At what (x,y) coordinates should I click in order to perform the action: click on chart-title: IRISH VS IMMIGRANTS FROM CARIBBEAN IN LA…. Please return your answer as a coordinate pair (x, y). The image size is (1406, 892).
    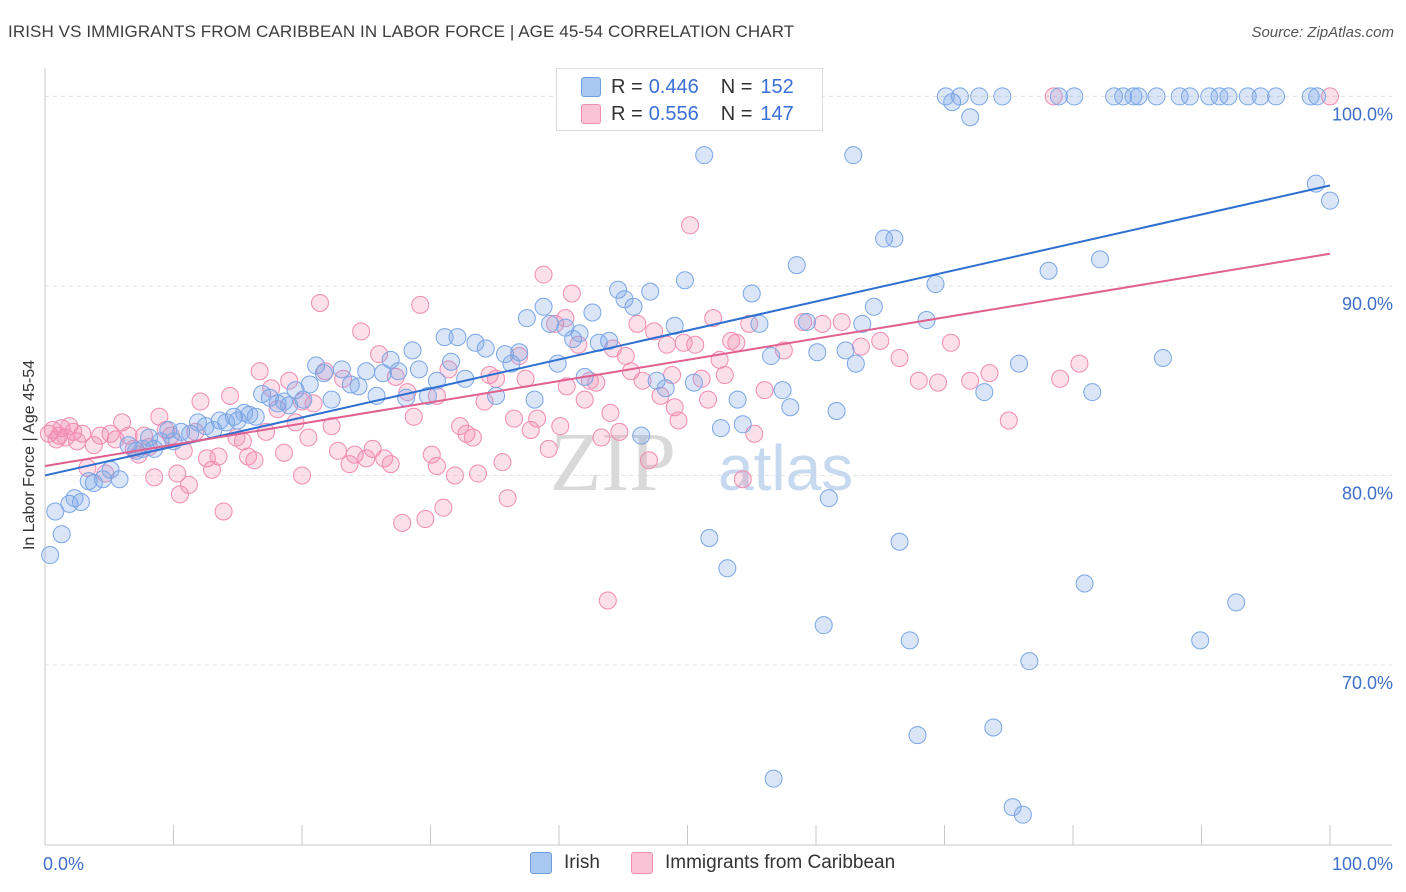
    Looking at the image, I should click on (401, 31).